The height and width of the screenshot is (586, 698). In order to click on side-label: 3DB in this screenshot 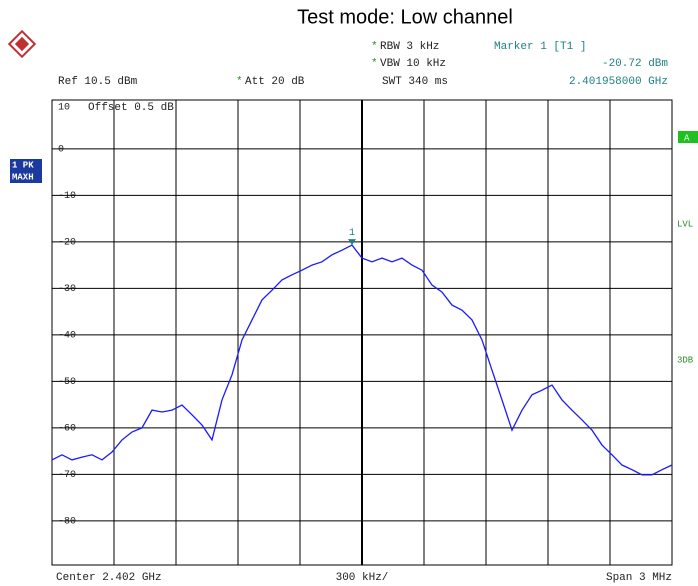, I will do `click(685, 360)`.